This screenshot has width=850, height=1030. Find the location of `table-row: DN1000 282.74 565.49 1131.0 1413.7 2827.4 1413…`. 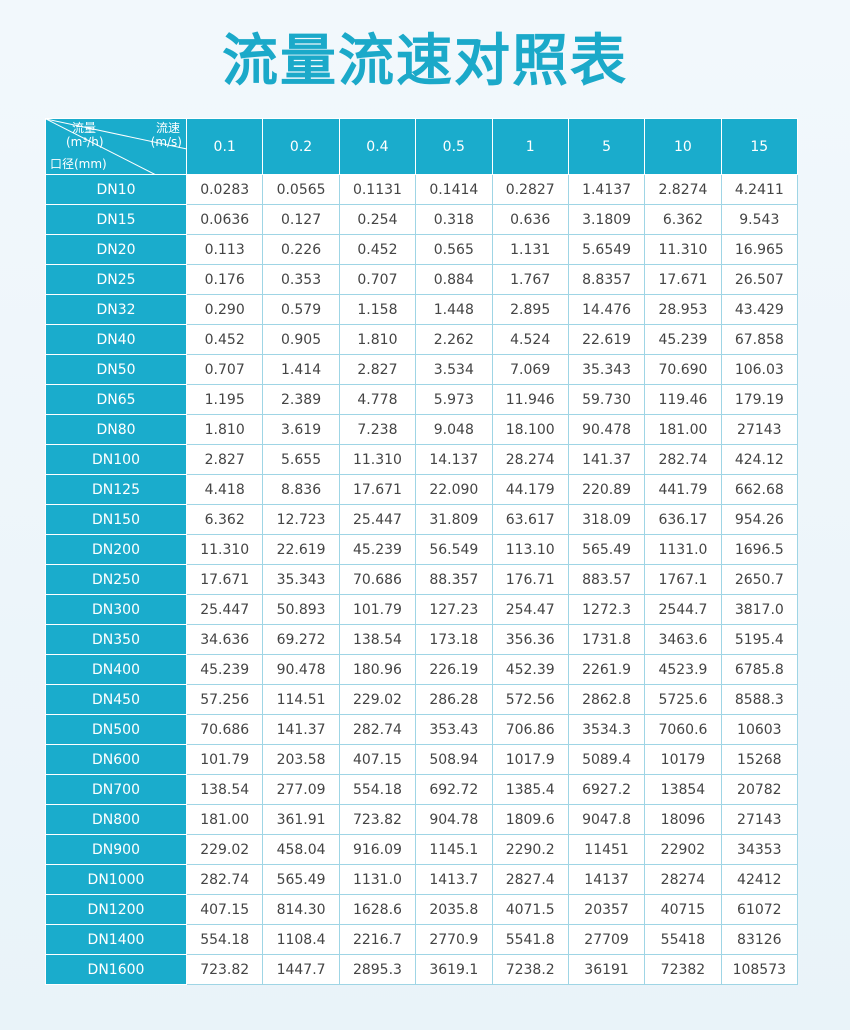

table-row: DN1000 282.74 565.49 1131.0 1413.7 2827.4 1413… is located at coordinates (422, 879).